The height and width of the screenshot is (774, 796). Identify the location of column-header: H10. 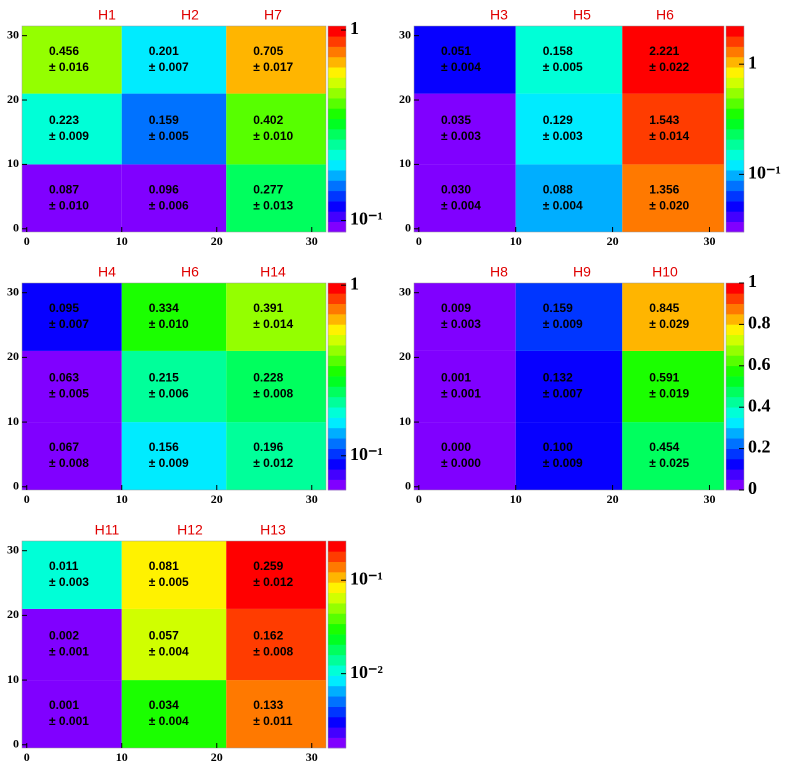
(665, 272).